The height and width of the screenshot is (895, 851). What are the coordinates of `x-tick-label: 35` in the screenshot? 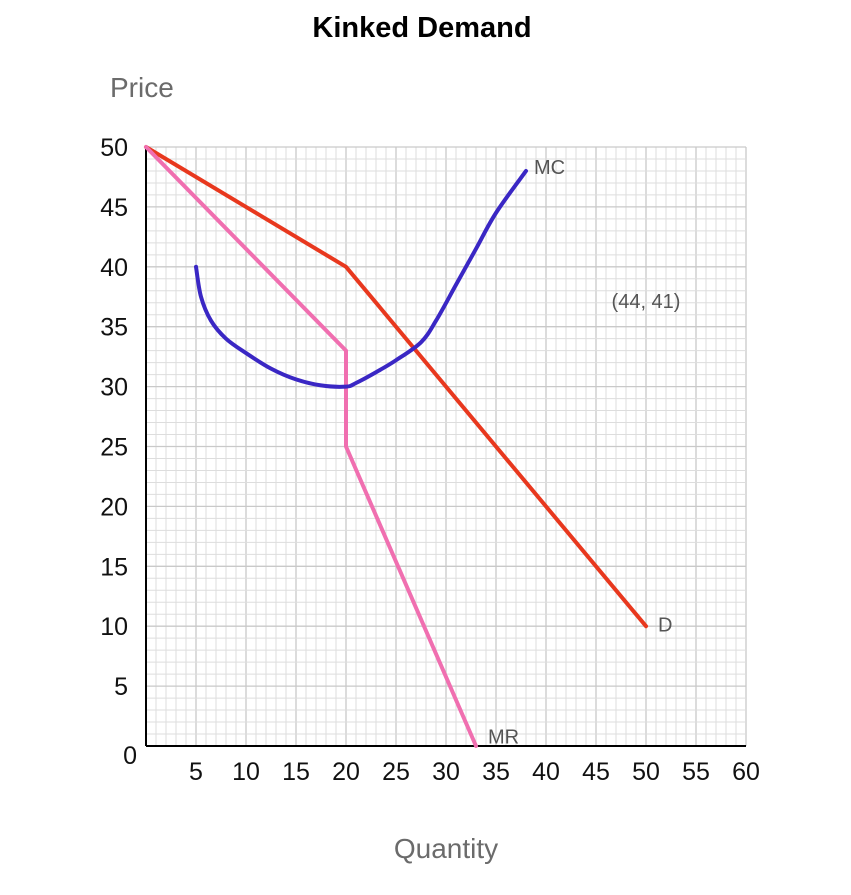 It's located at (496, 772).